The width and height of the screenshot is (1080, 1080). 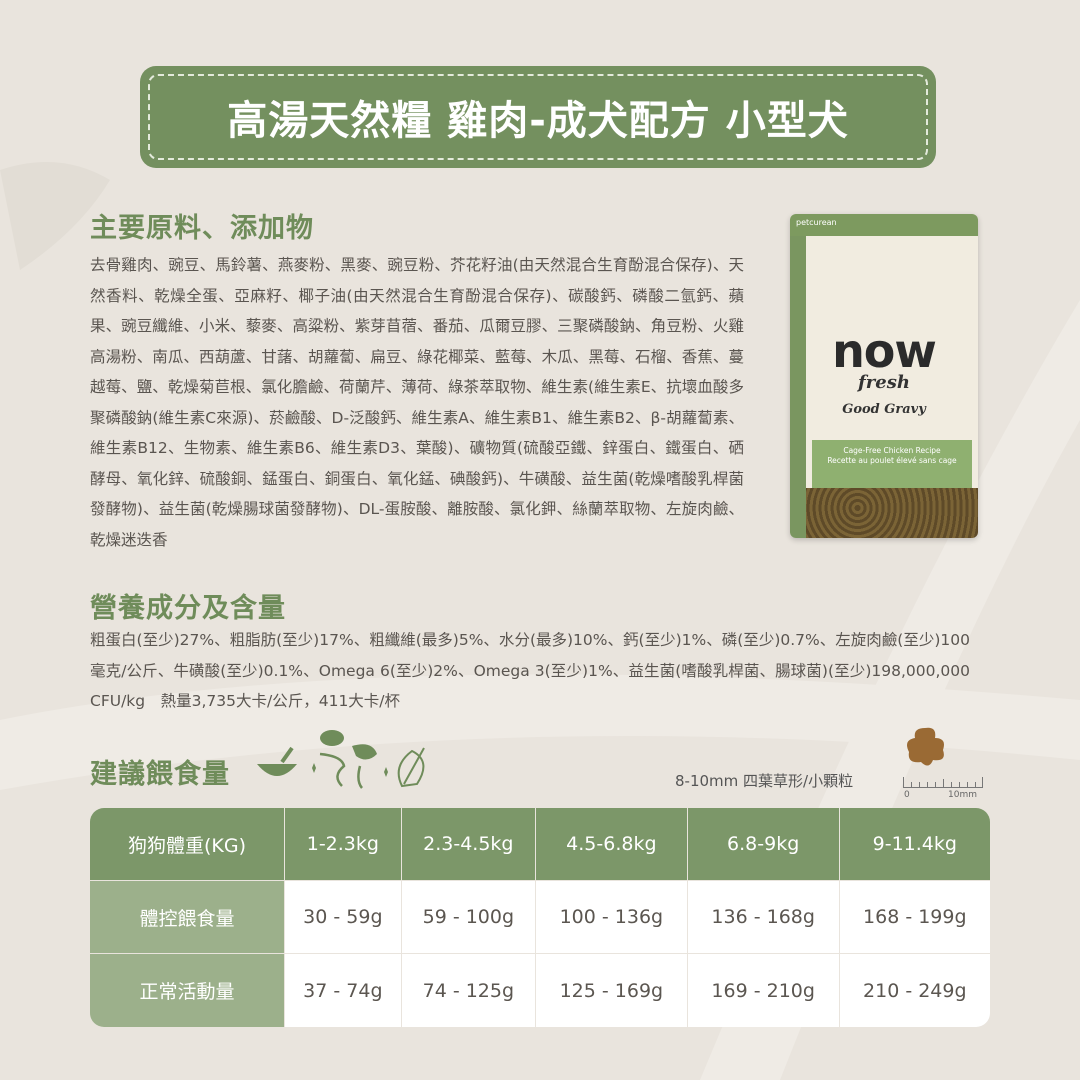 I want to click on ruler-end-label: 10mm, so click(x=962, y=795).